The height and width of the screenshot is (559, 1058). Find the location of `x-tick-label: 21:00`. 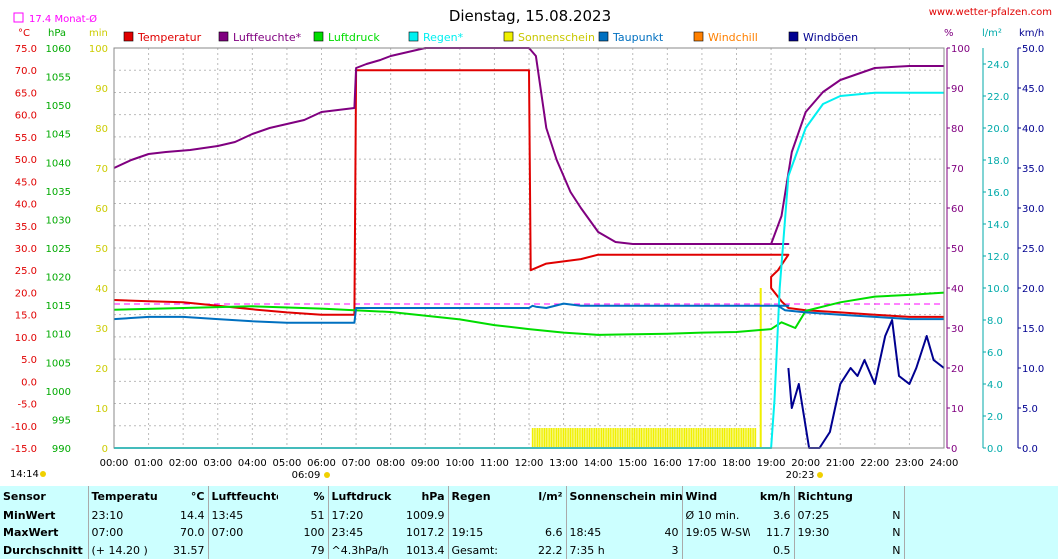

x-tick-label: 21:00 is located at coordinates (840, 463).